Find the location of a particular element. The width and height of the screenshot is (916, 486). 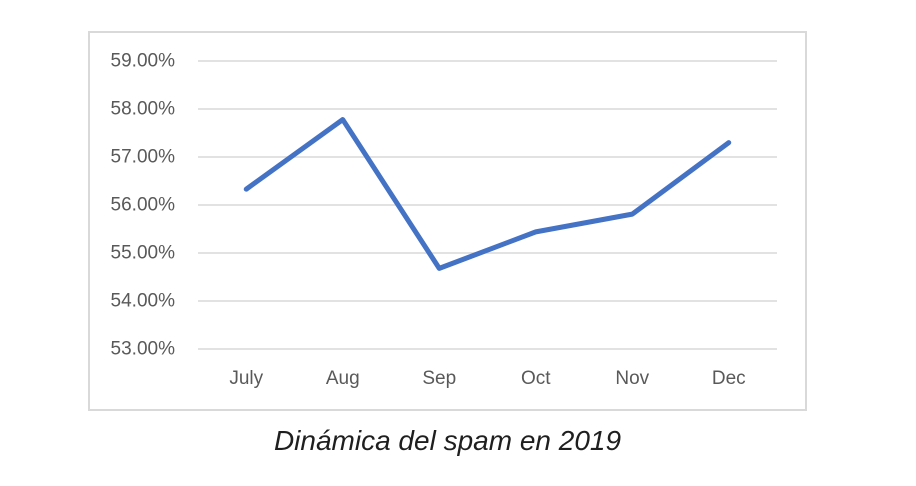

x-axis-tick-label: Sep is located at coordinates (439, 378).